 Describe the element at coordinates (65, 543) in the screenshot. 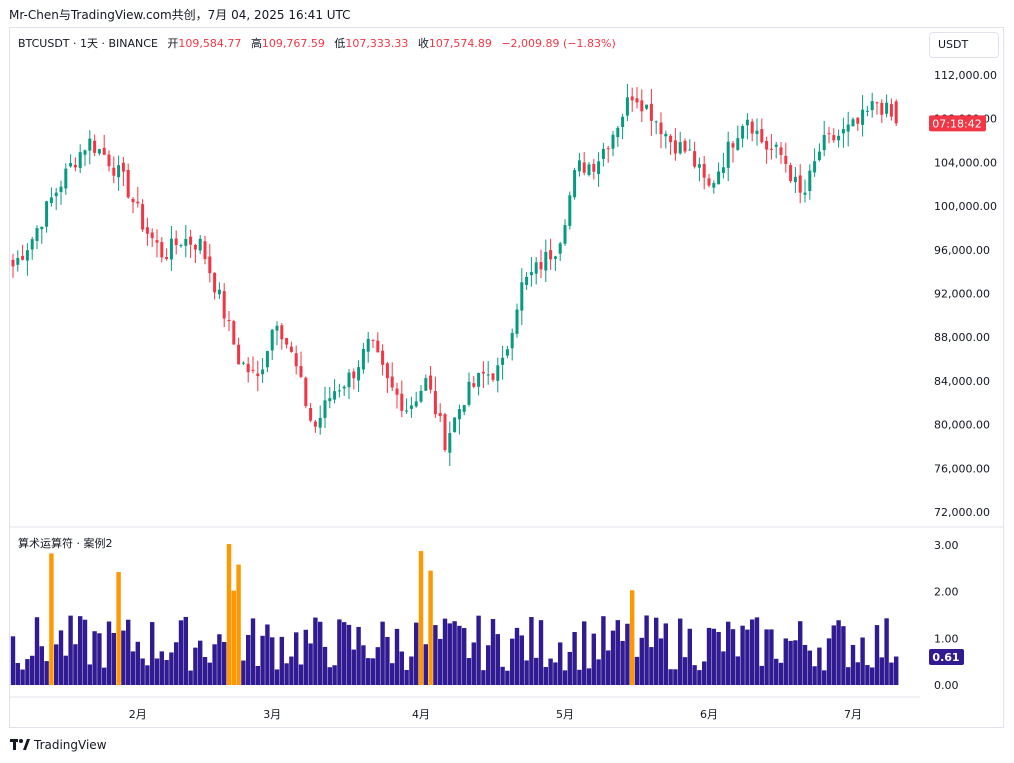

I see `indicator-title: 算术运算符 · 案例2` at that location.